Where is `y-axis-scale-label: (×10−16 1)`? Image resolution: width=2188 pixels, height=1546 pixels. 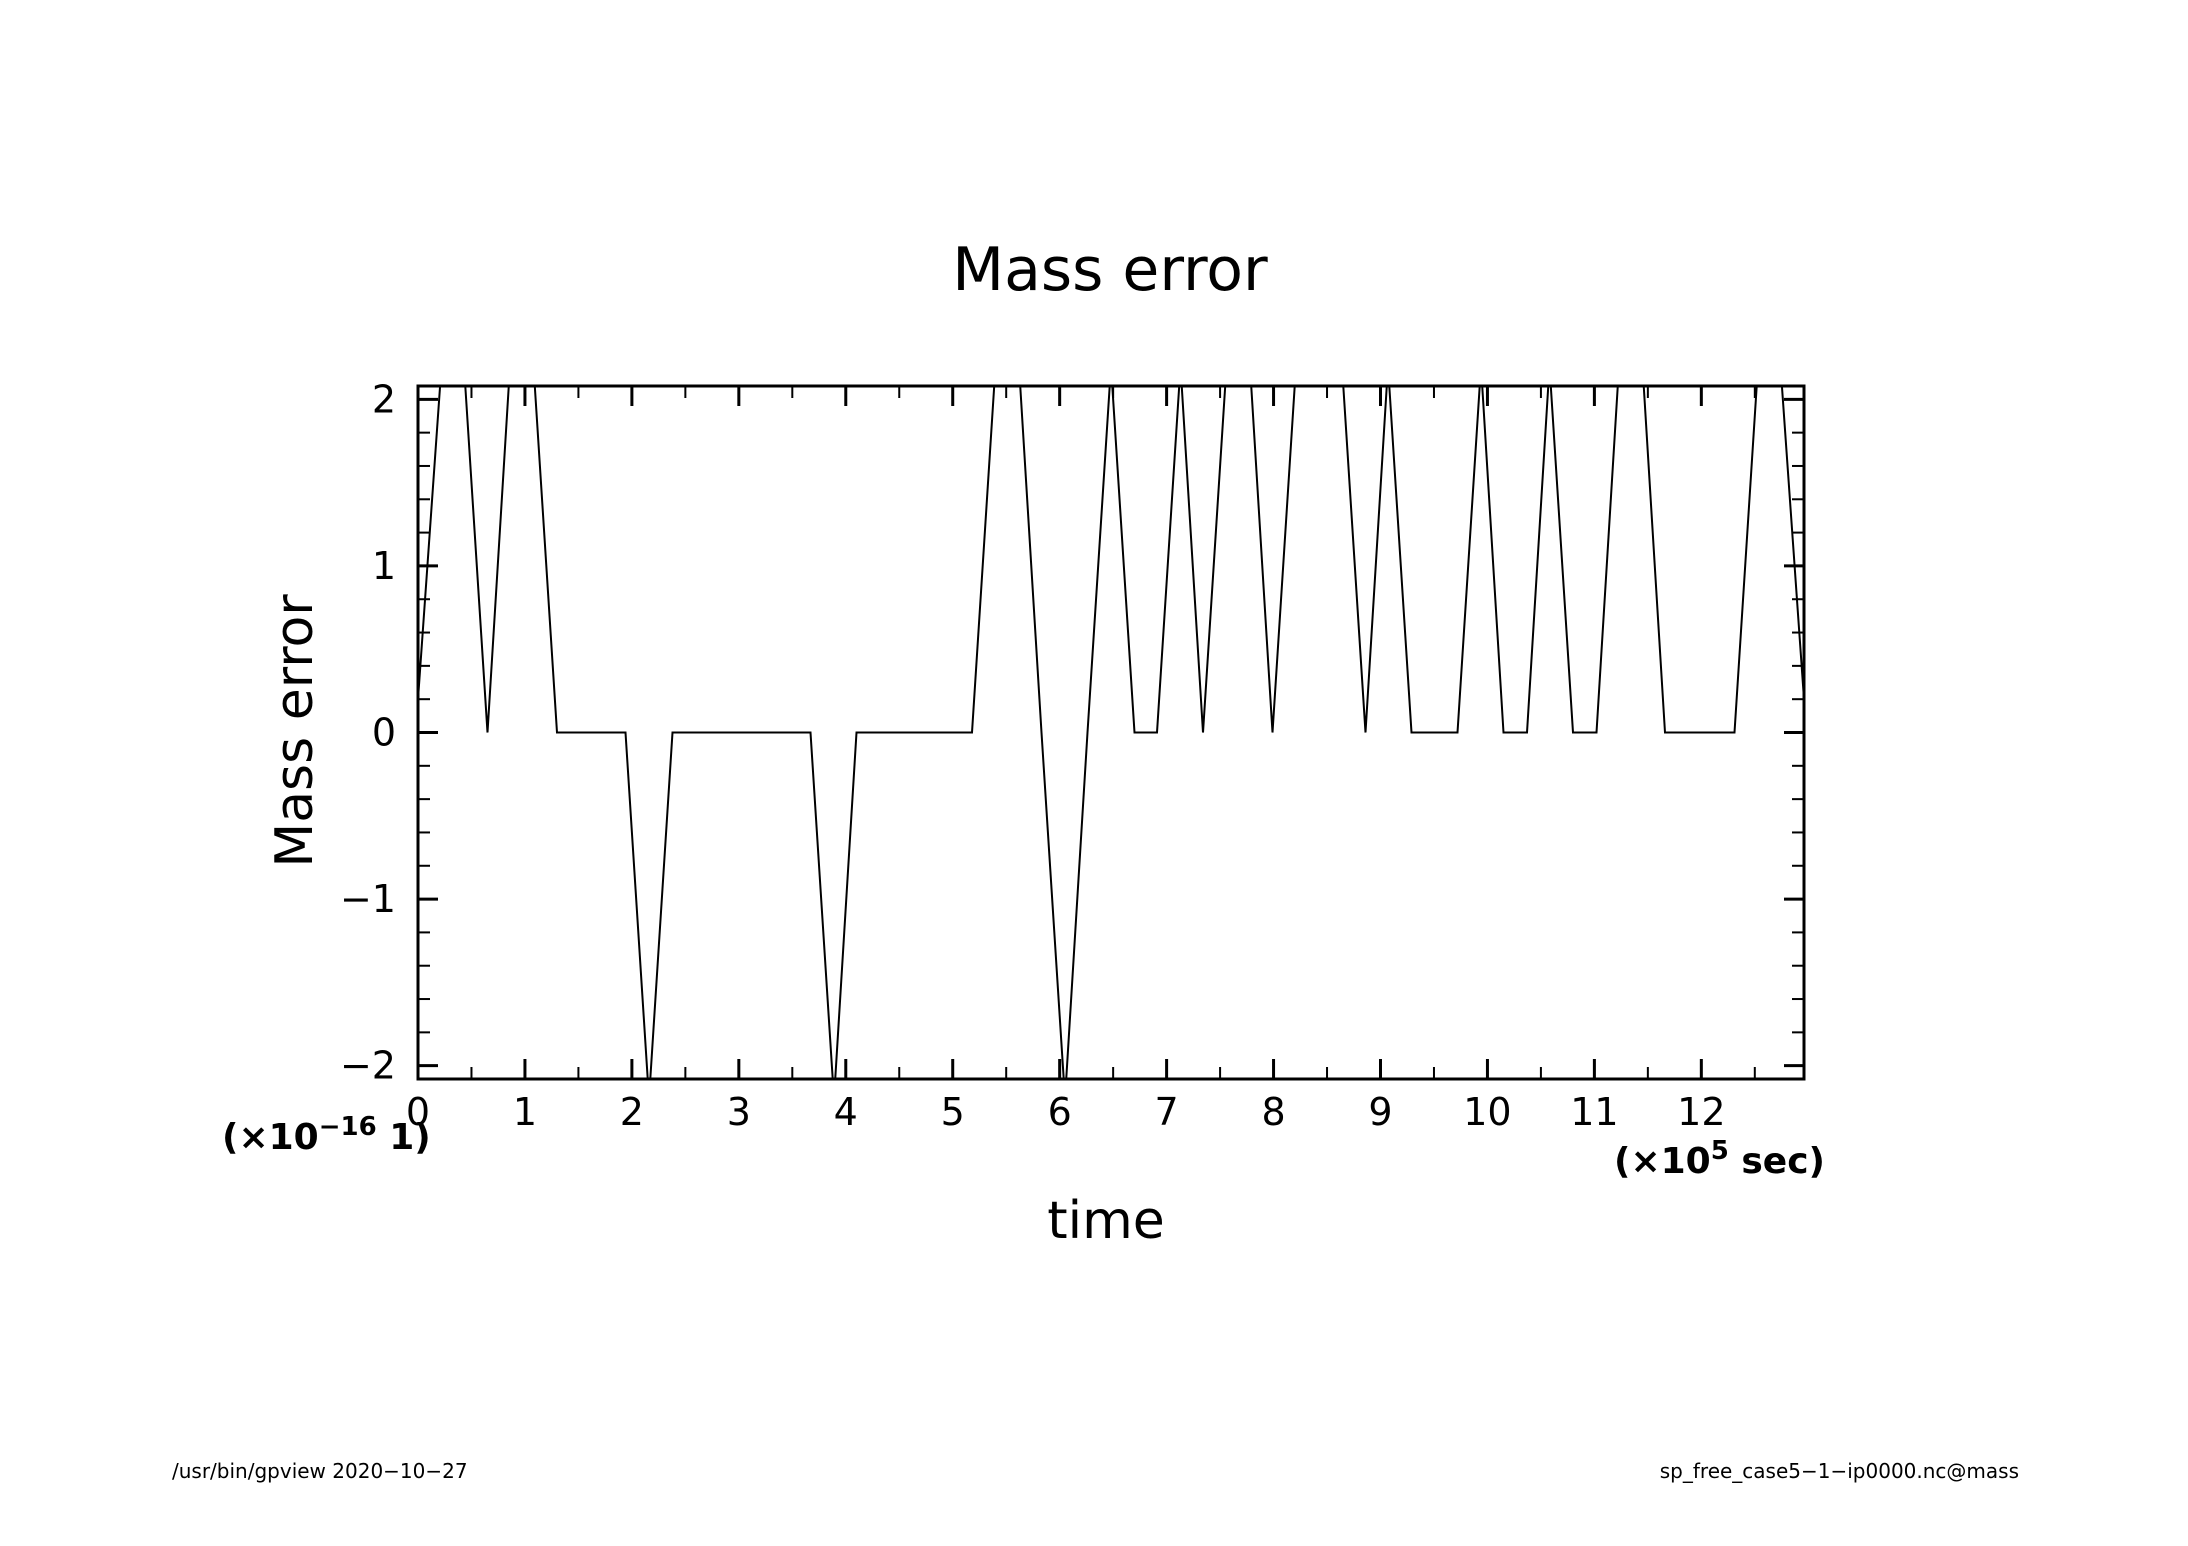 y-axis-scale-label: (×10−16 1) is located at coordinates (326, 1135).